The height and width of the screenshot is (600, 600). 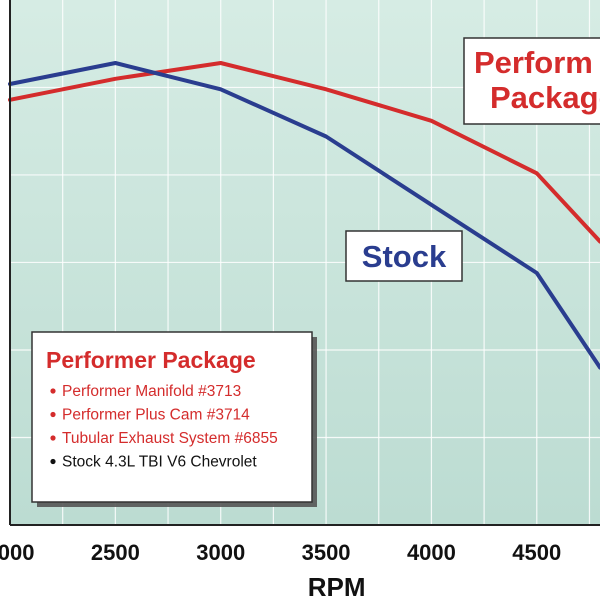 I want to click on callout-performer: PerformPackage, so click(x=531, y=81).